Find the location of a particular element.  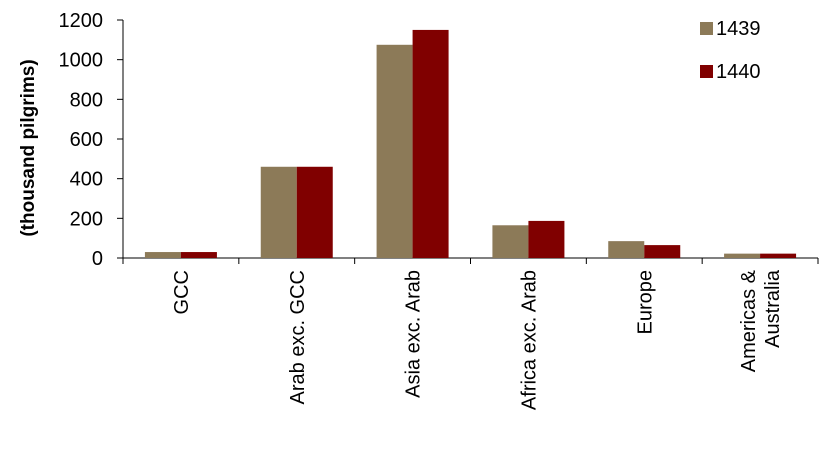

y-tick-labels: 0 200 400 600 800 1000 1200 is located at coordinates (81, 140).